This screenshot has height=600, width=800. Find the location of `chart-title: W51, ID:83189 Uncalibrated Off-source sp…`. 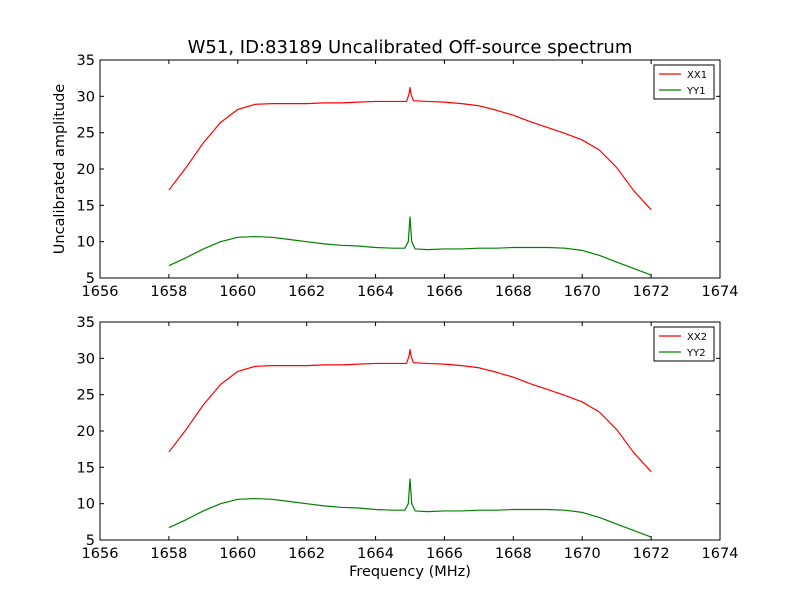

chart-title: W51, ID:83189 Uncalibrated Off-source sp… is located at coordinates (410, 47).